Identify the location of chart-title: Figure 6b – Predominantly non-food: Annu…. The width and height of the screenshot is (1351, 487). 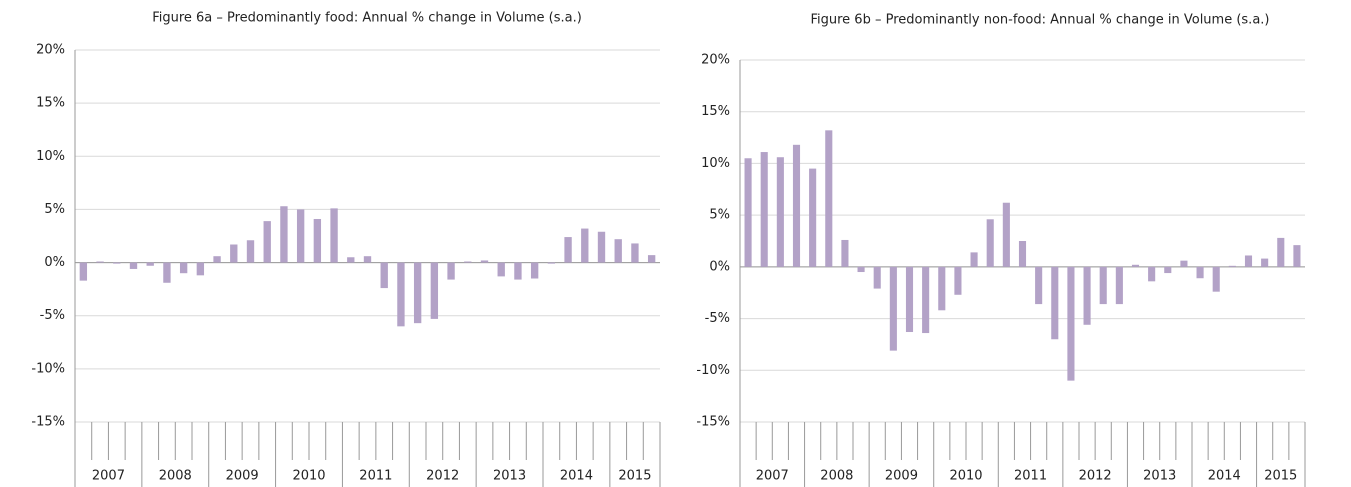
(1039, 20).